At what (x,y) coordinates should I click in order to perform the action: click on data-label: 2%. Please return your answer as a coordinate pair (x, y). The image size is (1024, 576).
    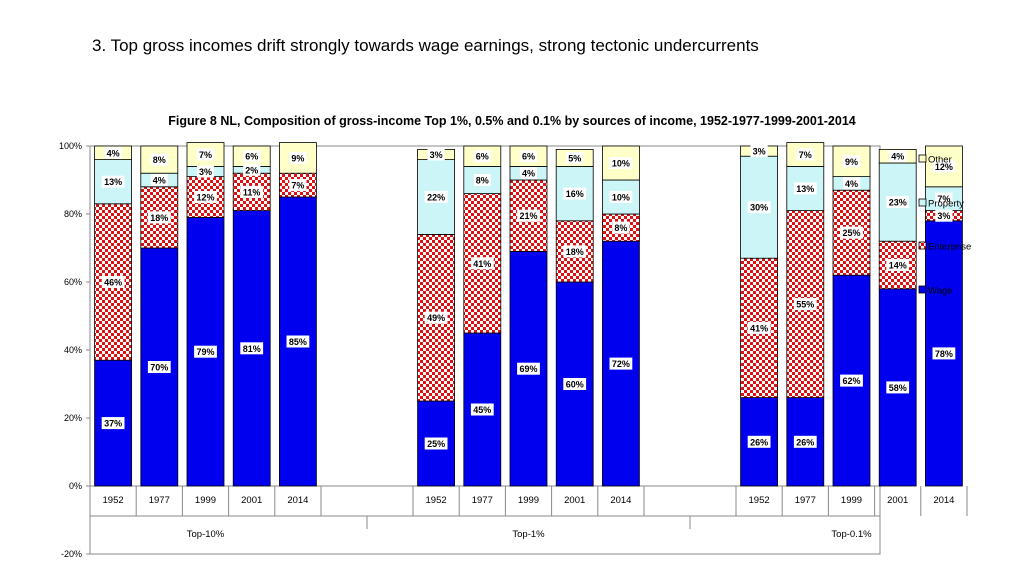
    Looking at the image, I should click on (251, 170).